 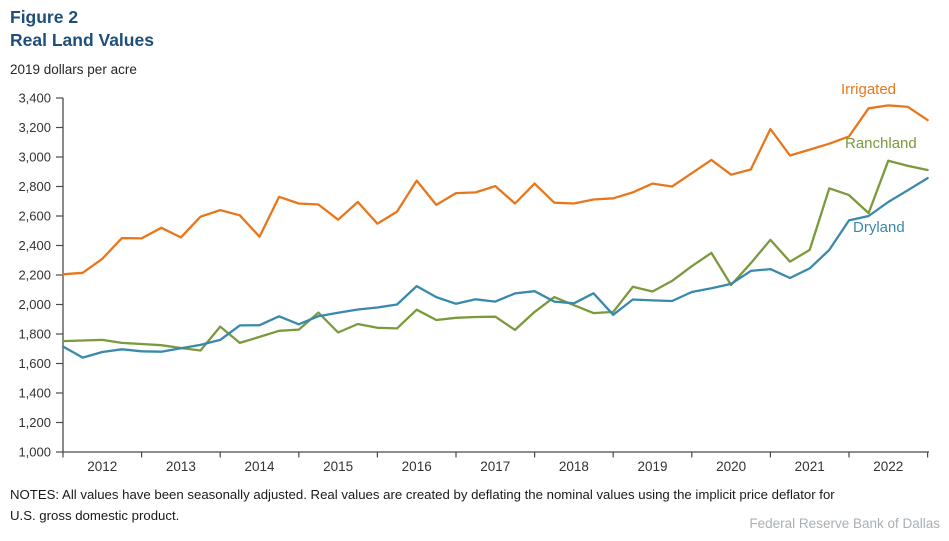 I want to click on y-axis-label: 1,600, so click(x=34, y=363).